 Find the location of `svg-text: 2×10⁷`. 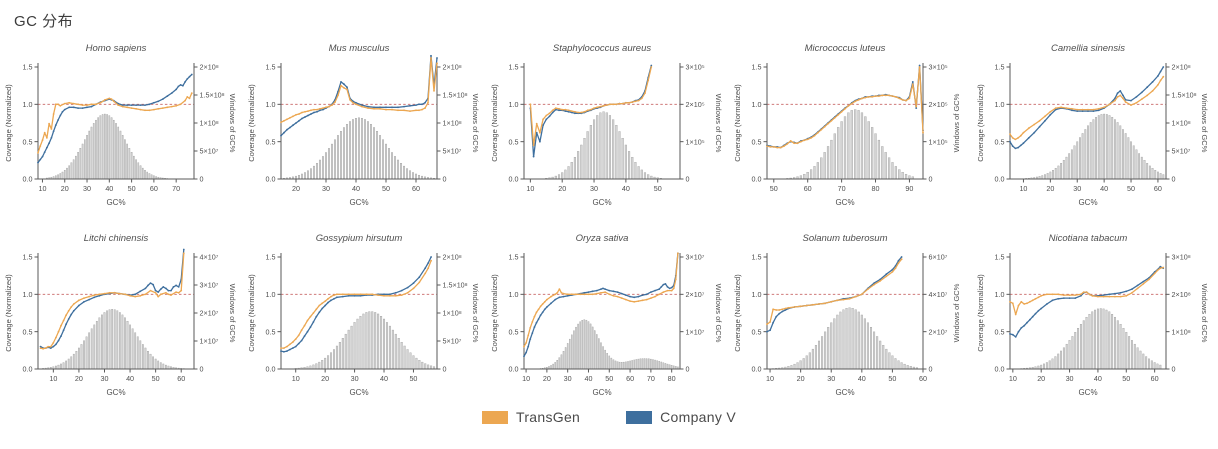

svg-text: 2×10⁷ is located at coordinates (938, 331).